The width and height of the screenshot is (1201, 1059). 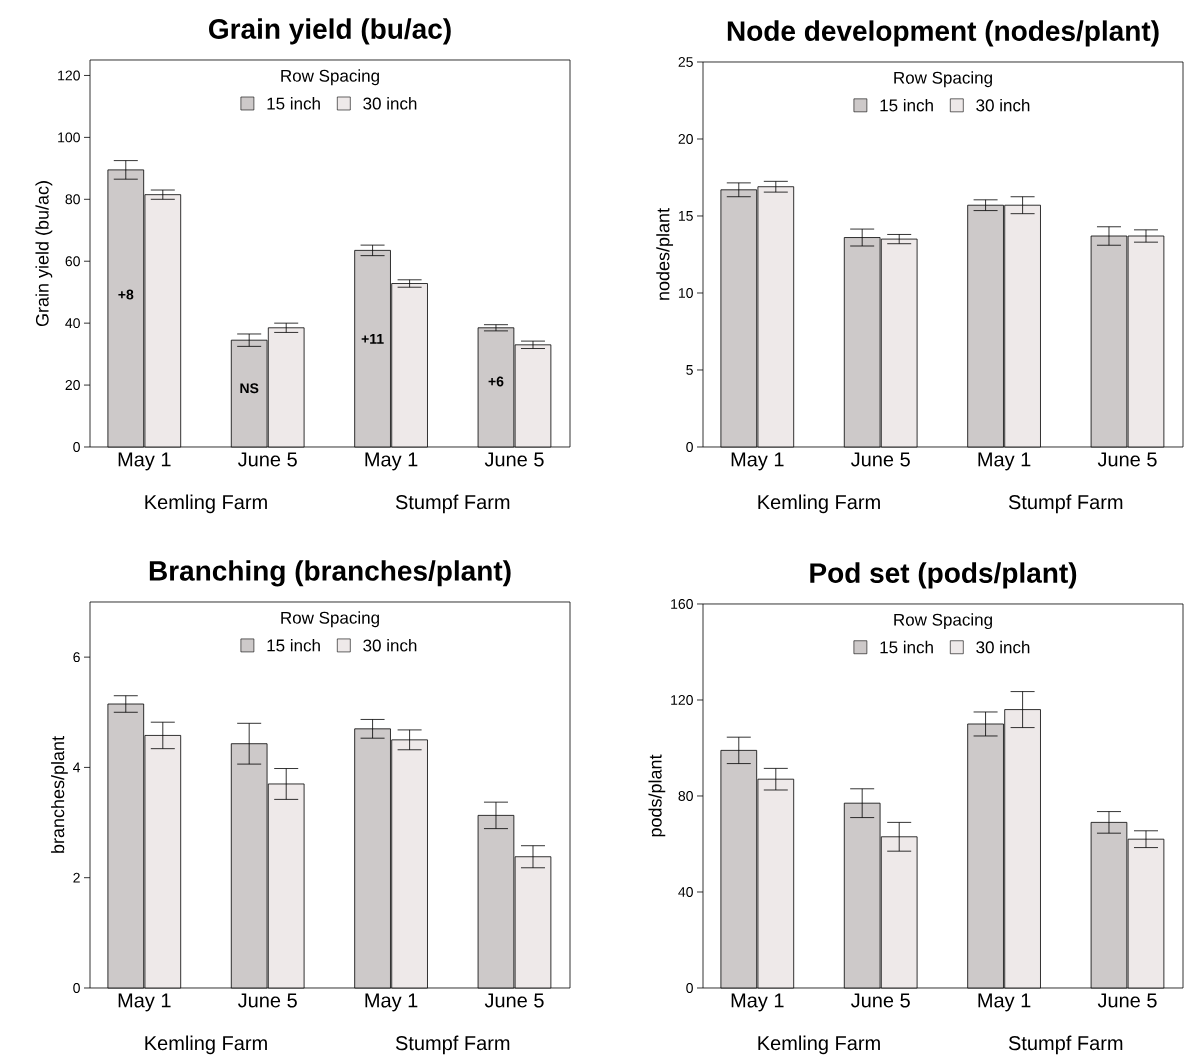 I want to click on chart-title: Pod set (pods/plant), so click(x=943, y=575).